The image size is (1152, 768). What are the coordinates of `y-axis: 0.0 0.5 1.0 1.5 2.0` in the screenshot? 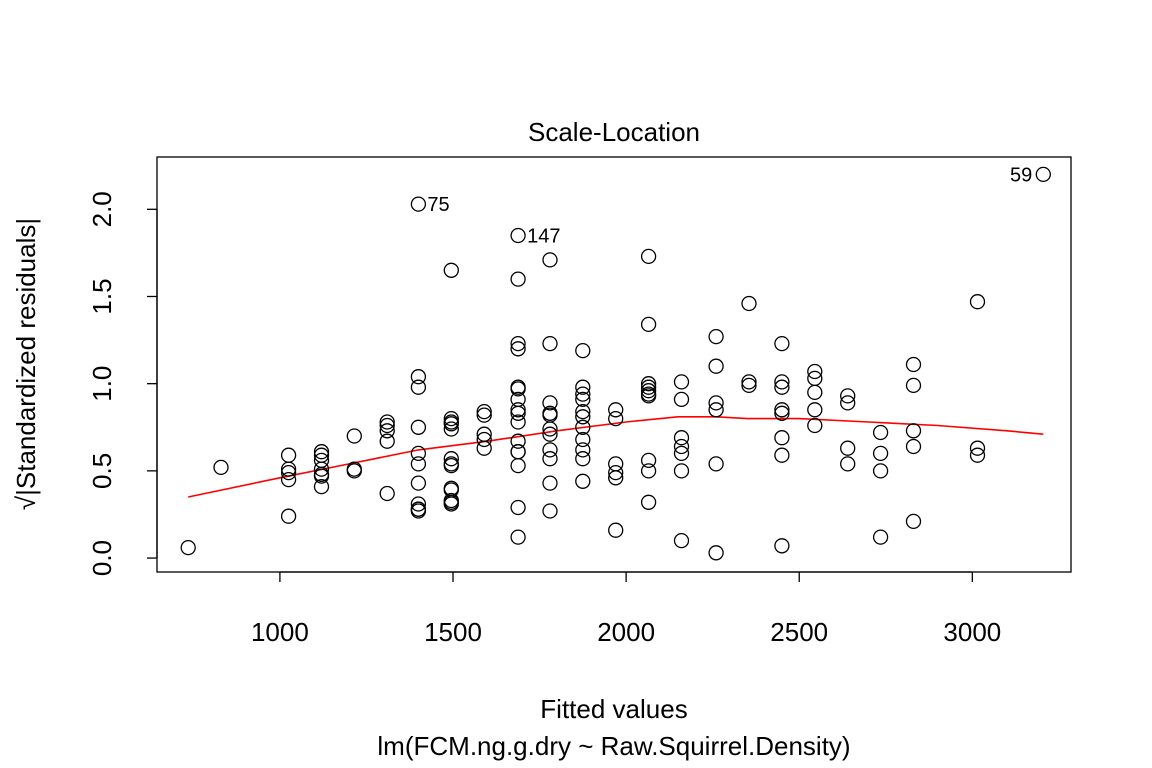 It's located at (122, 383).